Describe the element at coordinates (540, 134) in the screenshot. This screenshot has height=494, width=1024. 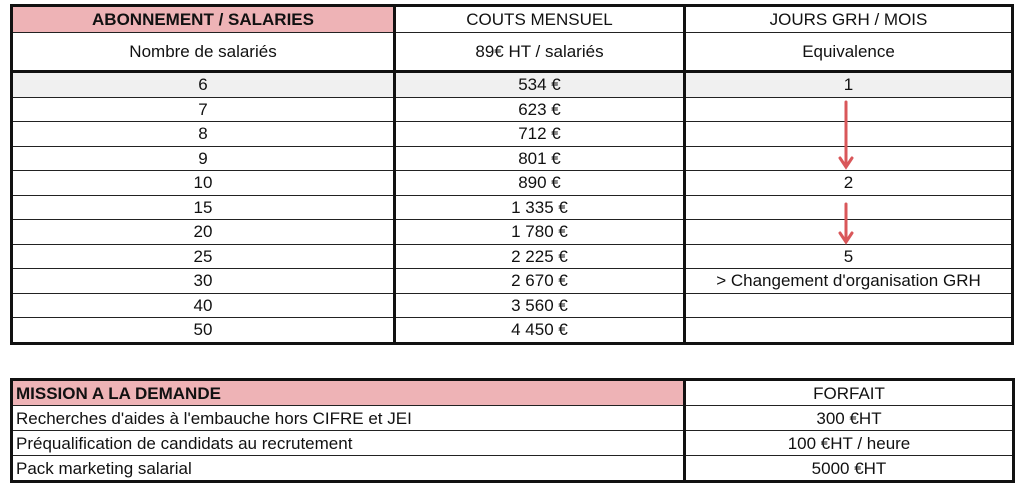
I see `cost-cell: 712 €` at that location.